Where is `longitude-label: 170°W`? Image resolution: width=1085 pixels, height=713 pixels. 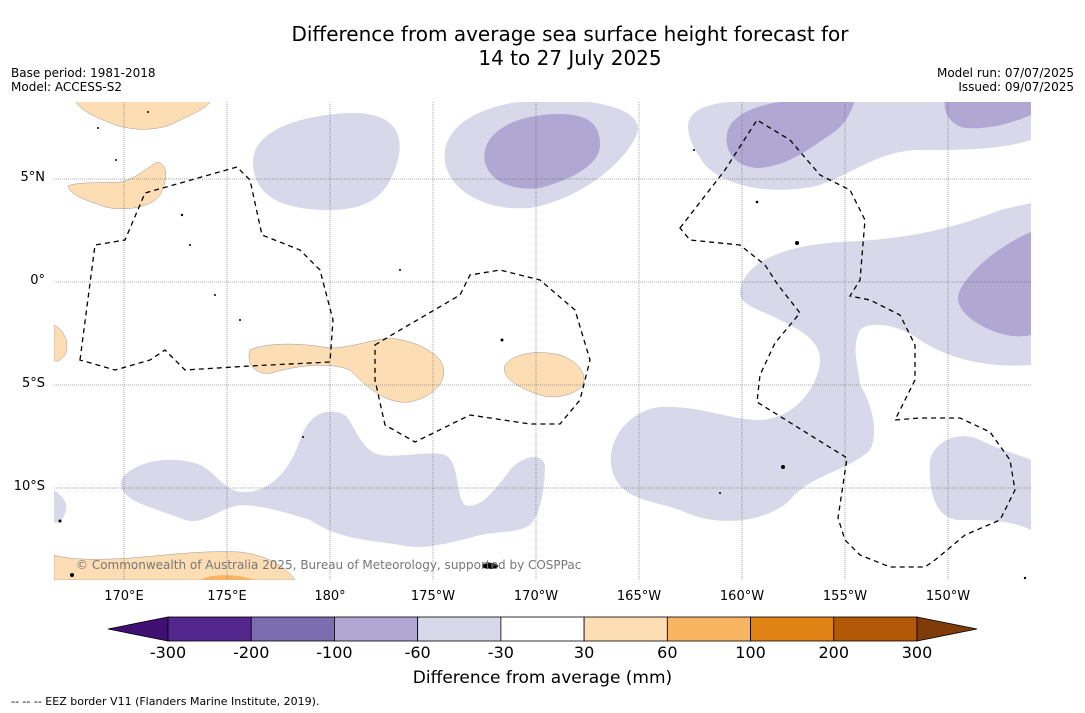
longitude-label: 170°W is located at coordinates (536, 596).